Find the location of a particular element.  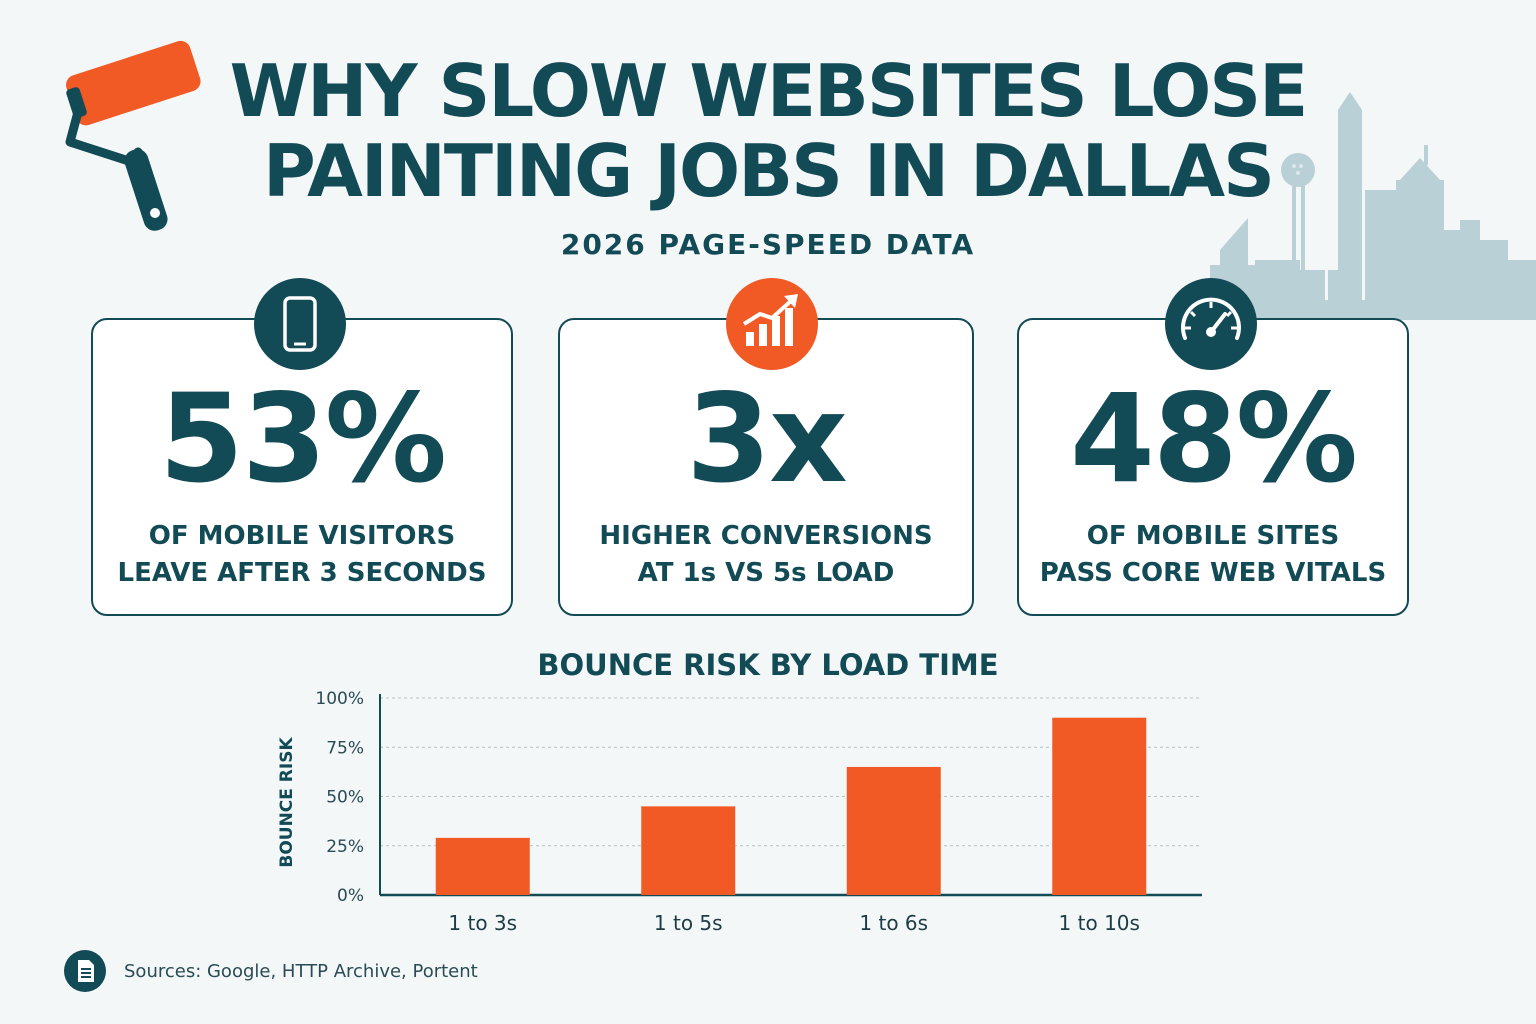

x-tick-label: 1 to 5s is located at coordinates (688, 923).